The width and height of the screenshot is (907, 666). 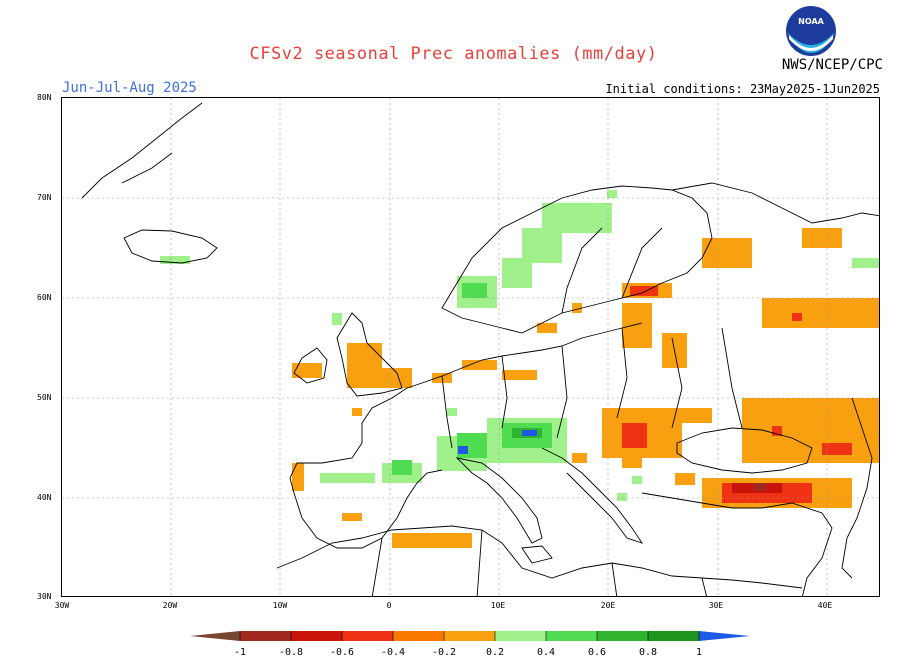 I want to click on lon-label-20w: 20W, so click(x=170, y=605).